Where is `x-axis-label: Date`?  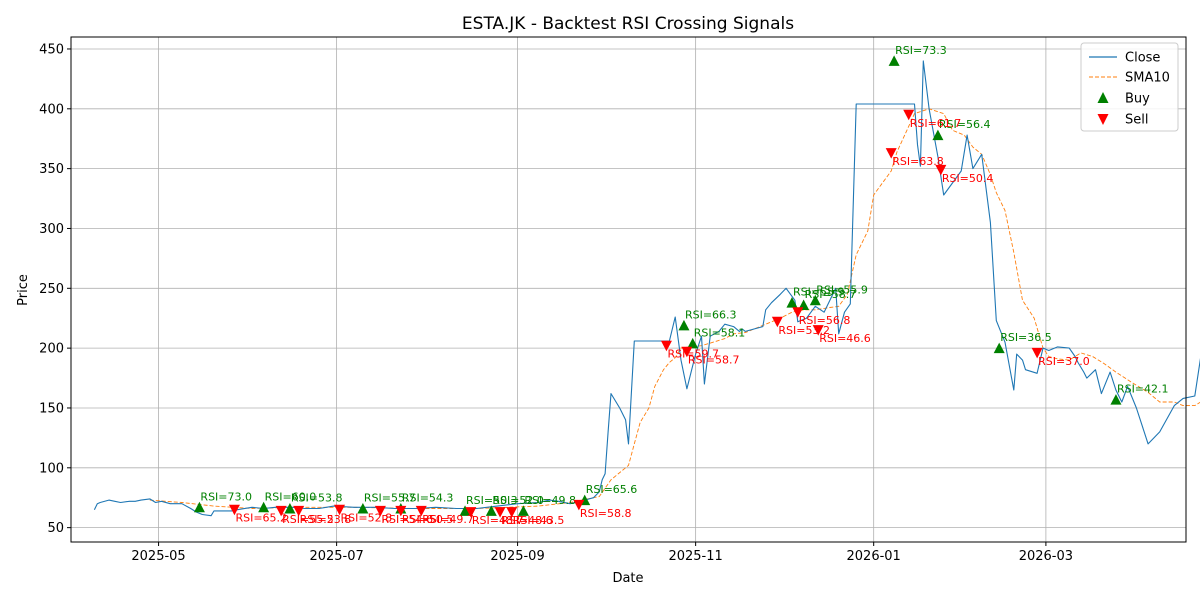 x-axis-label: Date is located at coordinates (627, 578).